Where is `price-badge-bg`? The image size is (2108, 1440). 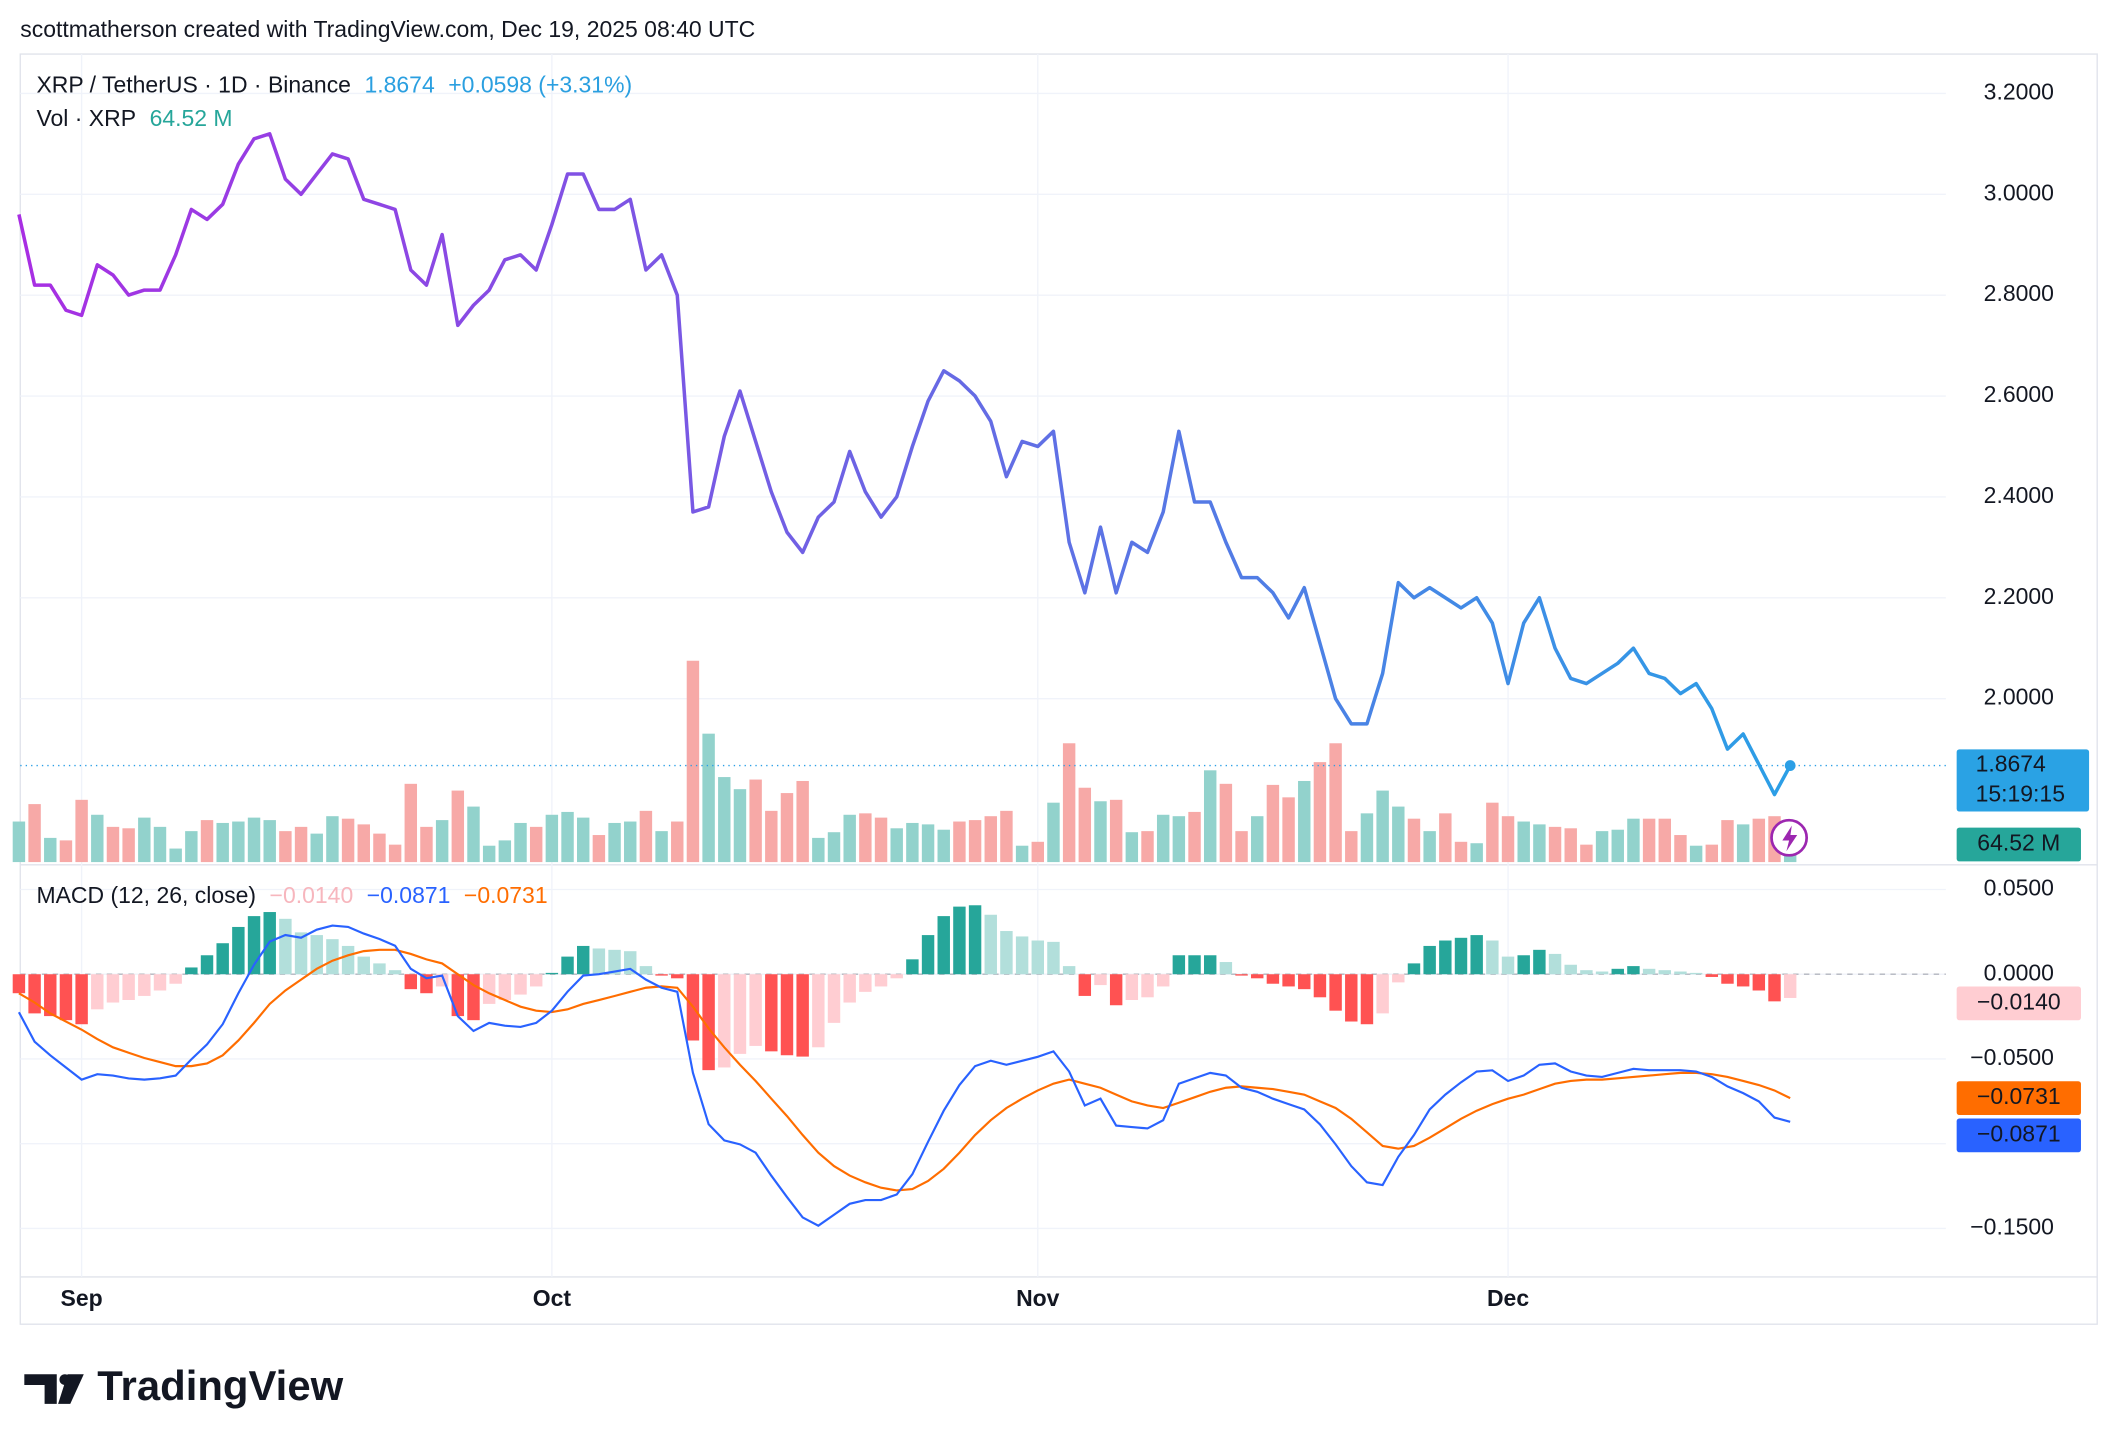
price-badge-bg is located at coordinates (2023, 780).